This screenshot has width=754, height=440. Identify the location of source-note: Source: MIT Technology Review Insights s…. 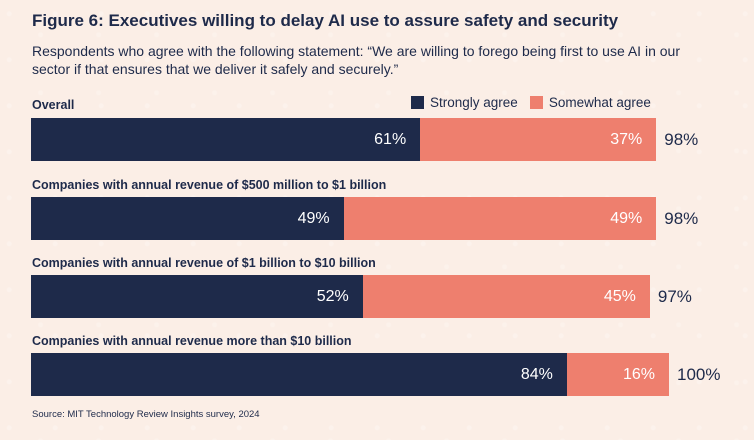
(146, 414).